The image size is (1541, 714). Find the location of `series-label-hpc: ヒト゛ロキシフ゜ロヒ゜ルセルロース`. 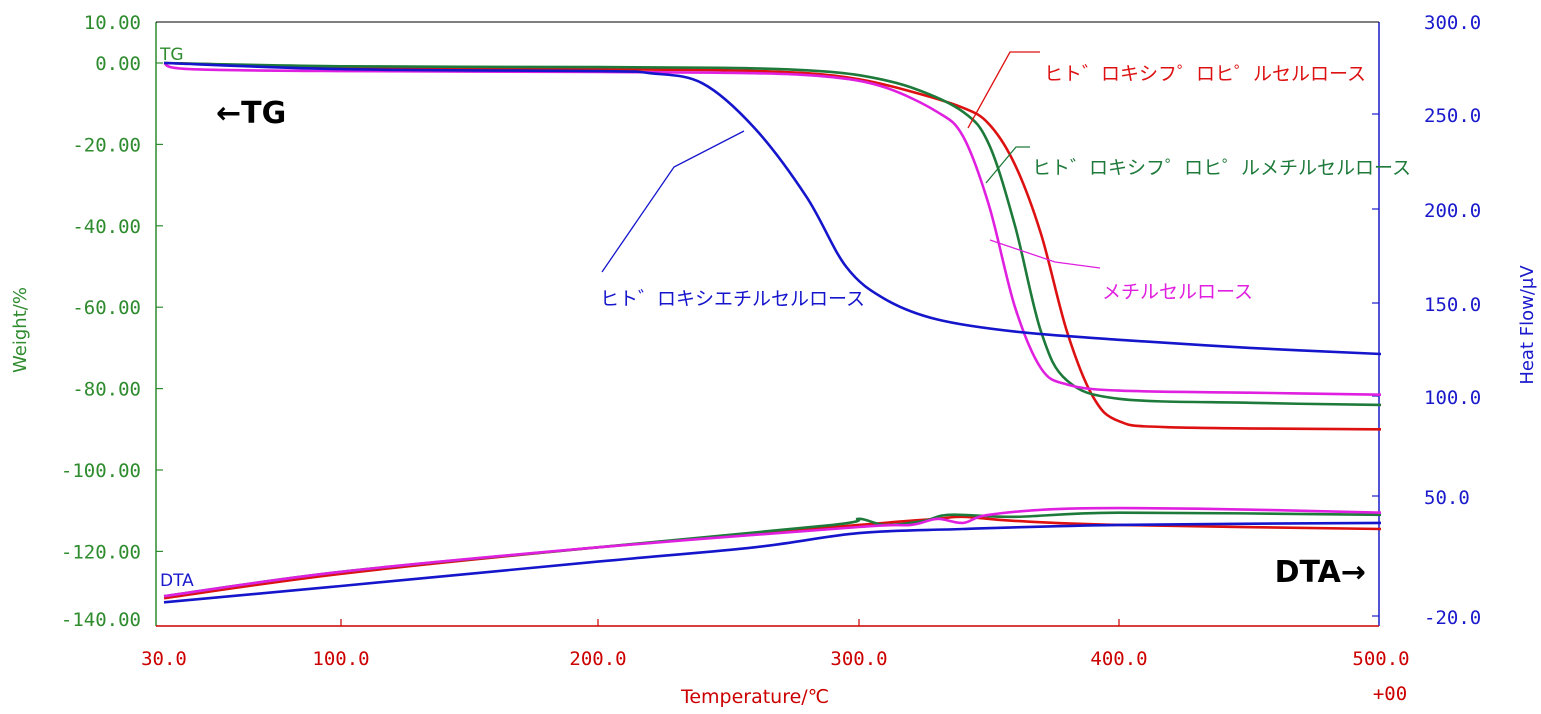

series-label-hpc: ヒト゛ロキシフ゜ロヒ゜ルセルロース is located at coordinates (1205, 74).